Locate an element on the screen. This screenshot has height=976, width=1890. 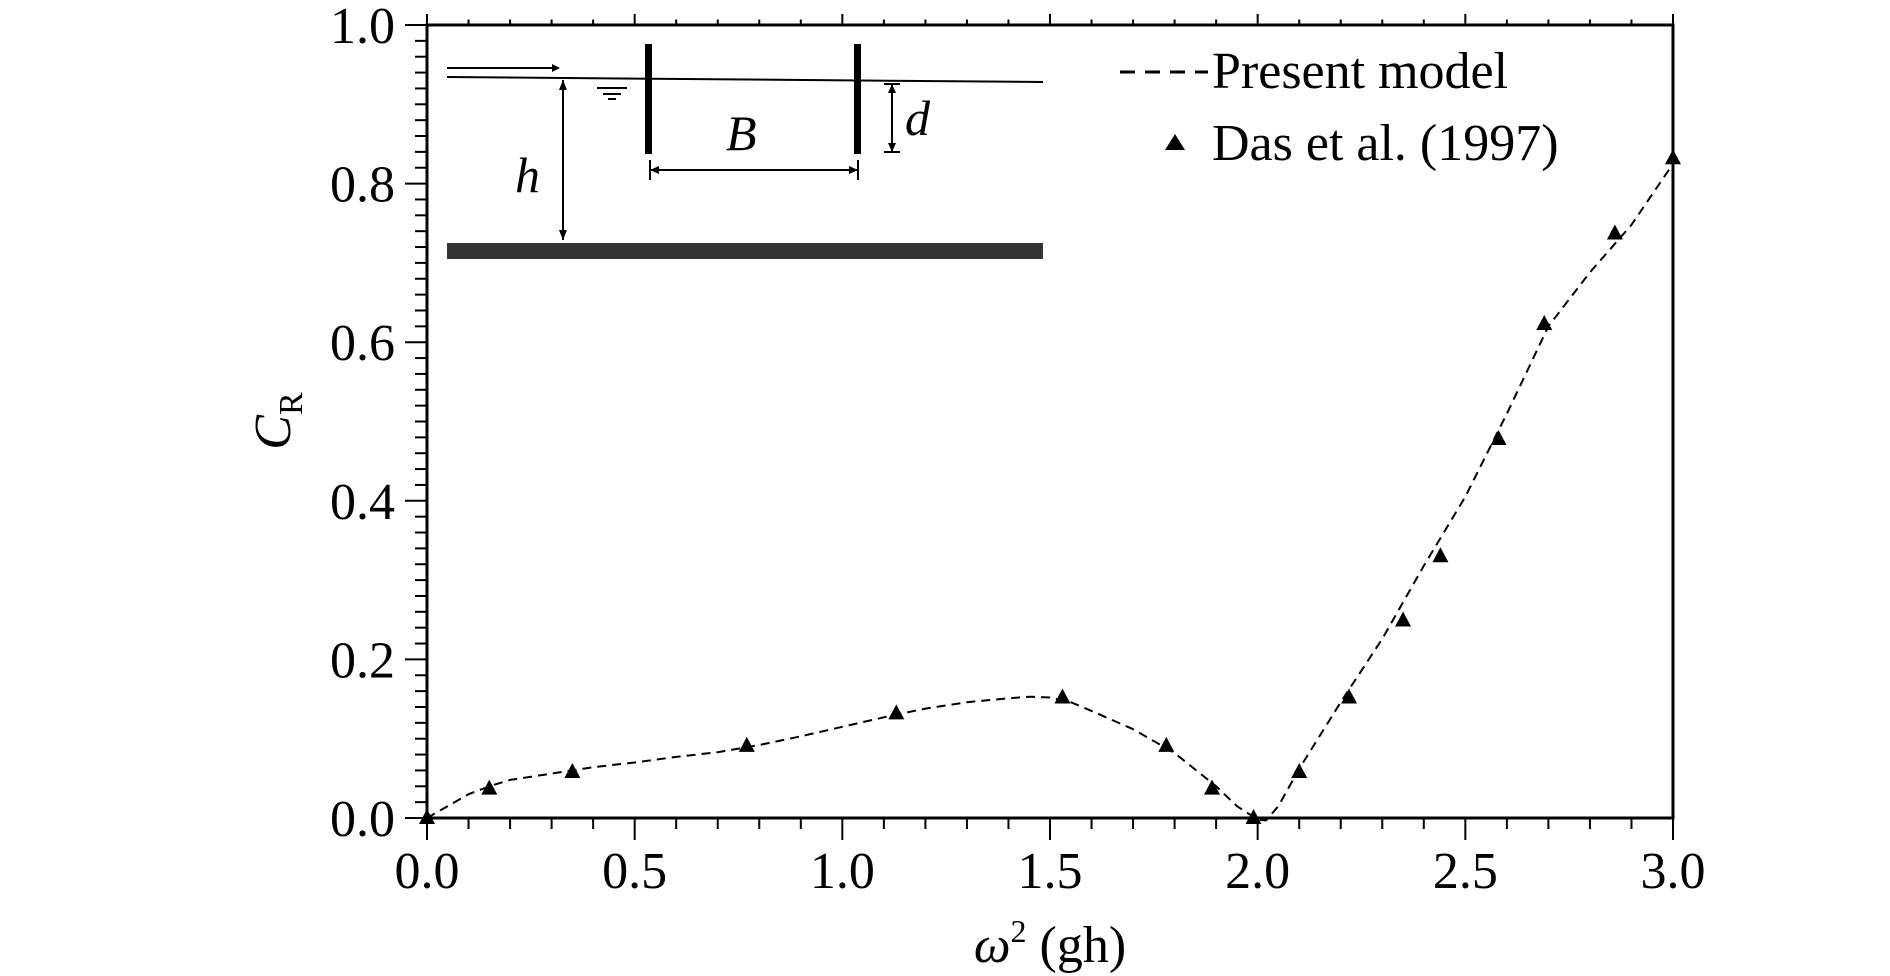
x-tick-label: 3.0 is located at coordinates (1673, 871).